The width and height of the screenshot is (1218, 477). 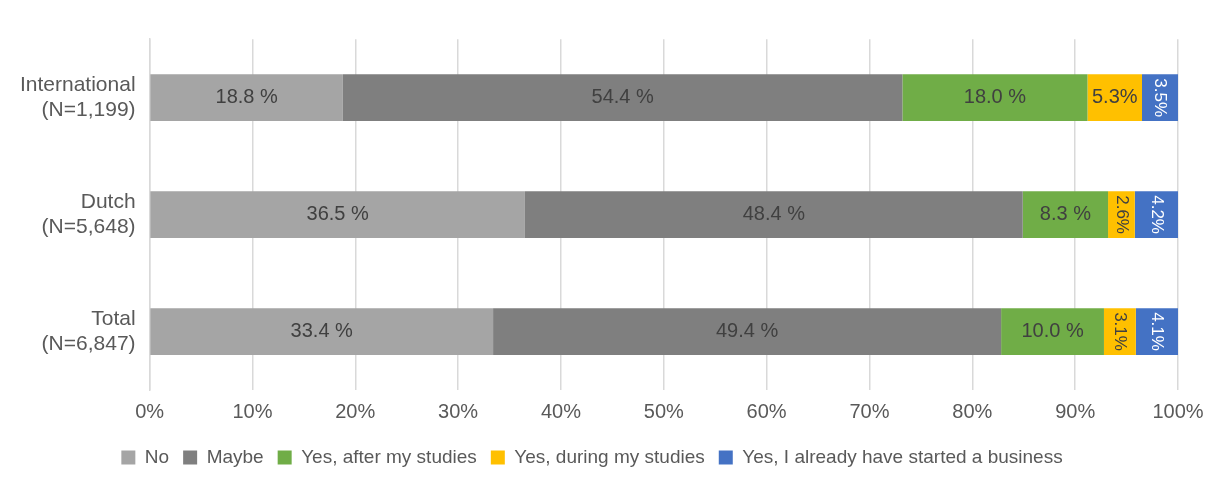 I want to click on data-label: 3.5%, so click(x=1161, y=98).